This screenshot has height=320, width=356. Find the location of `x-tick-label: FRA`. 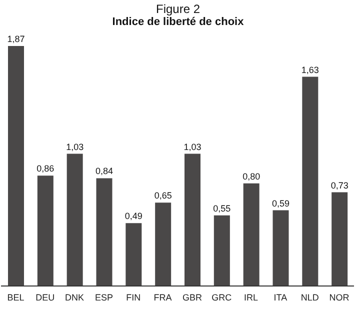

x-tick-label: FRA is located at coordinates (163, 297).